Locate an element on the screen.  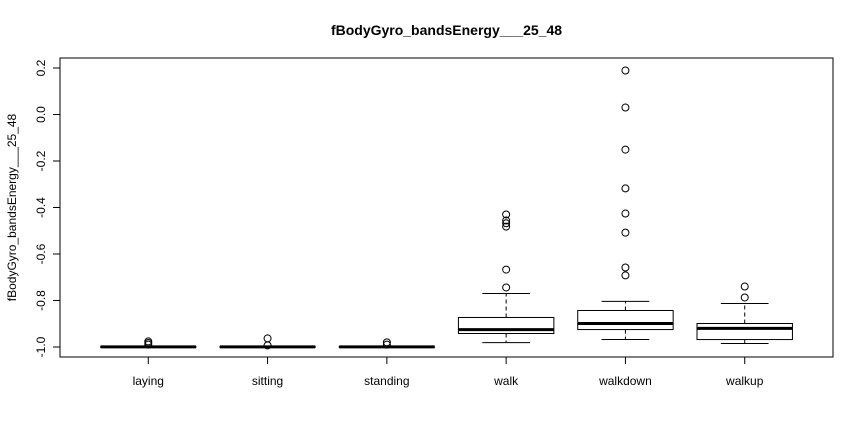
y-tick-label: -1.0 is located at coordinates (41, 346).